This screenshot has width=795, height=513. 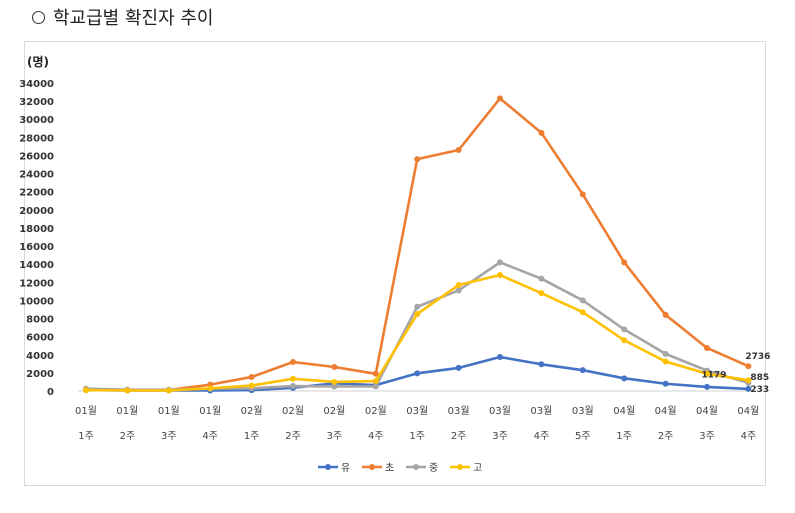 What do you see at coordinates (759, 378) in the screenshot?
I see `data-label: 885` at bounding box center [759, 378].